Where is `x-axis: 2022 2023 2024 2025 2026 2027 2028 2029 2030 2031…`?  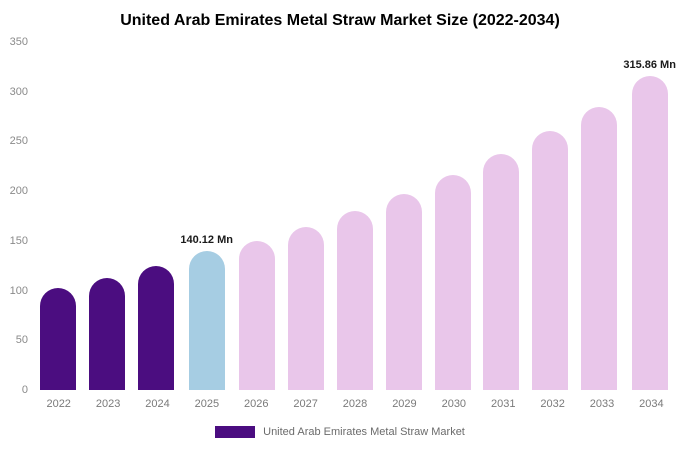
x-axis: 2022 2023 2024 2025 2026 2027 2028 2029 2030 2031… is located at coordinates (355, 404).